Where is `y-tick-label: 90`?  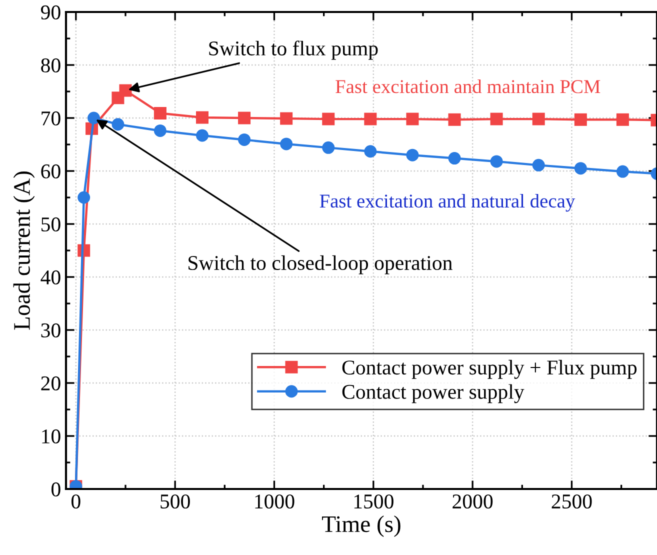
y-tick-label: 90 is located at coordinates (50, 12).